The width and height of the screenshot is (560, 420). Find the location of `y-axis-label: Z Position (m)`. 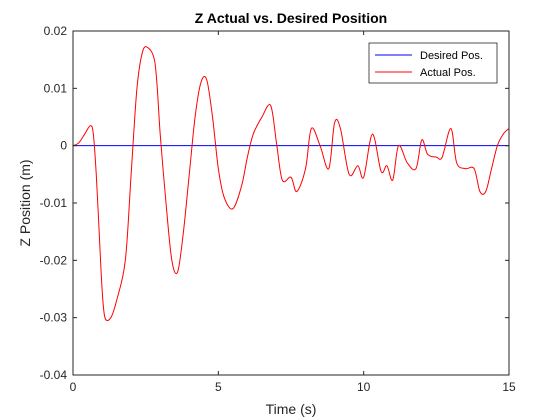

y-axis-label: Z Position (m) is located at coordinates (25, 202).